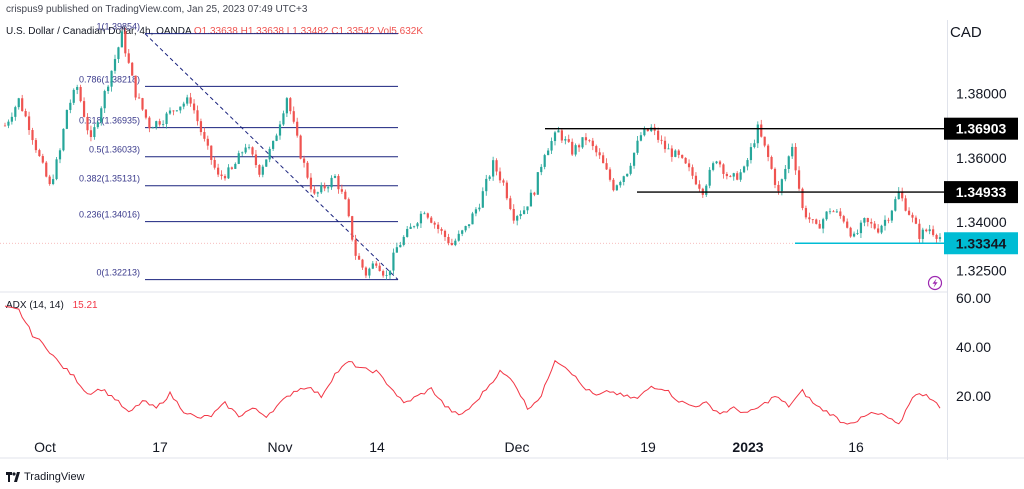  What do you see at coordinates (13, 477) in the screenshot?
I see `tradingview-logo-icon` at bounding box center [13, 477].